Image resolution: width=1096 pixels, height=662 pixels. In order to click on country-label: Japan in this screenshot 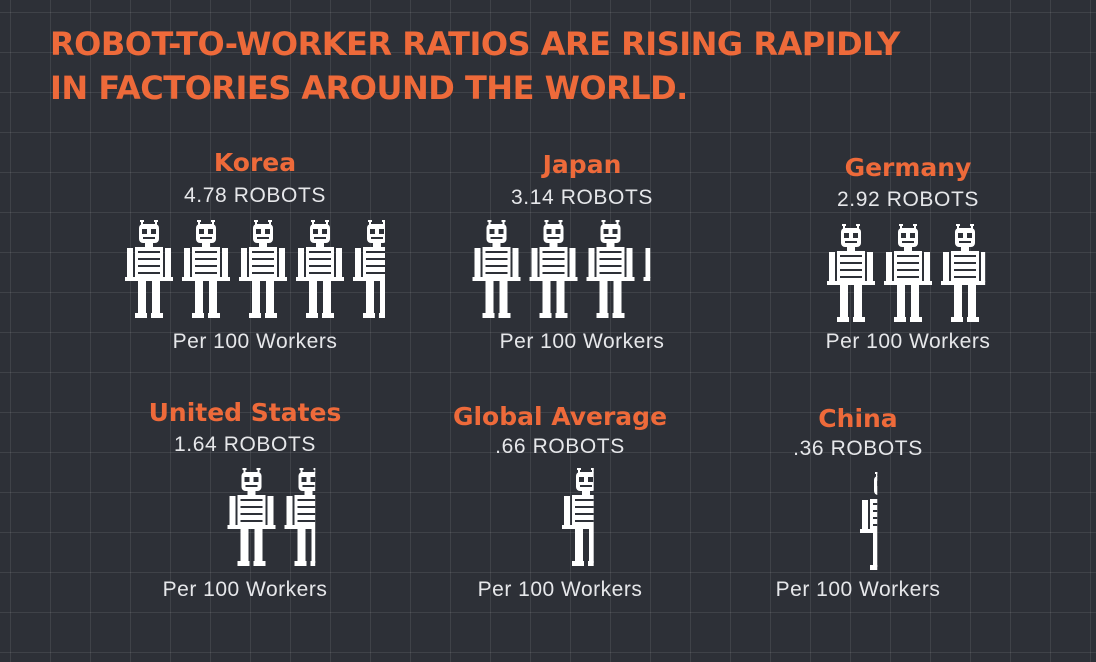, I will do `click(582, 164)`.